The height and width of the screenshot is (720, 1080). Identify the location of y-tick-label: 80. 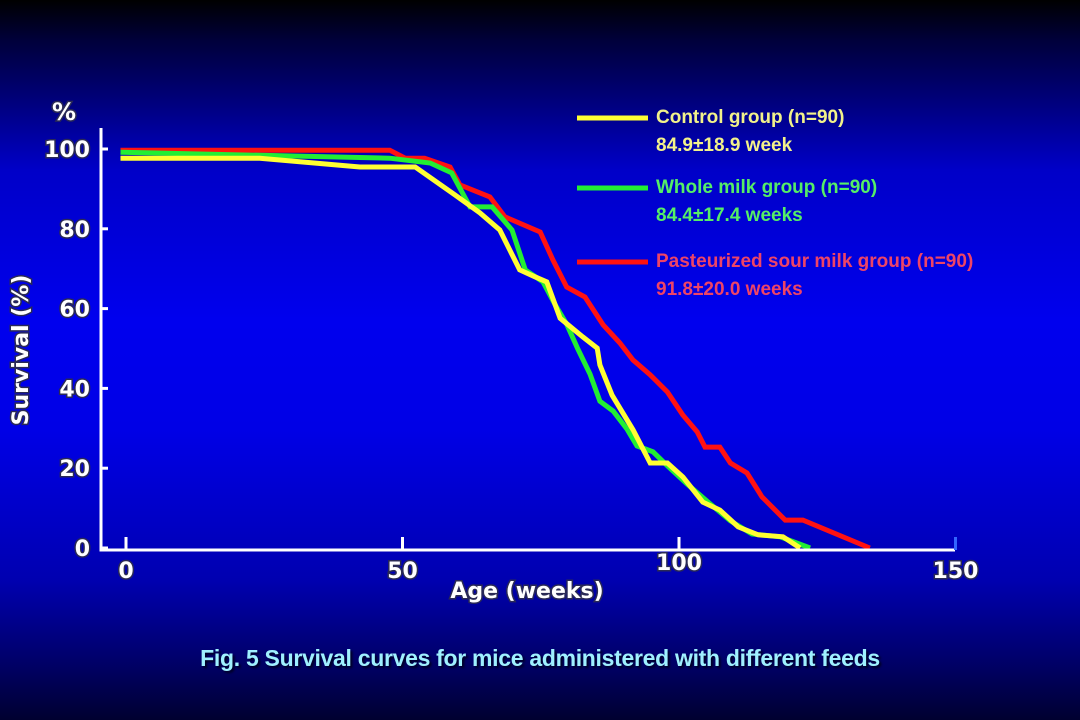
(74, 230).